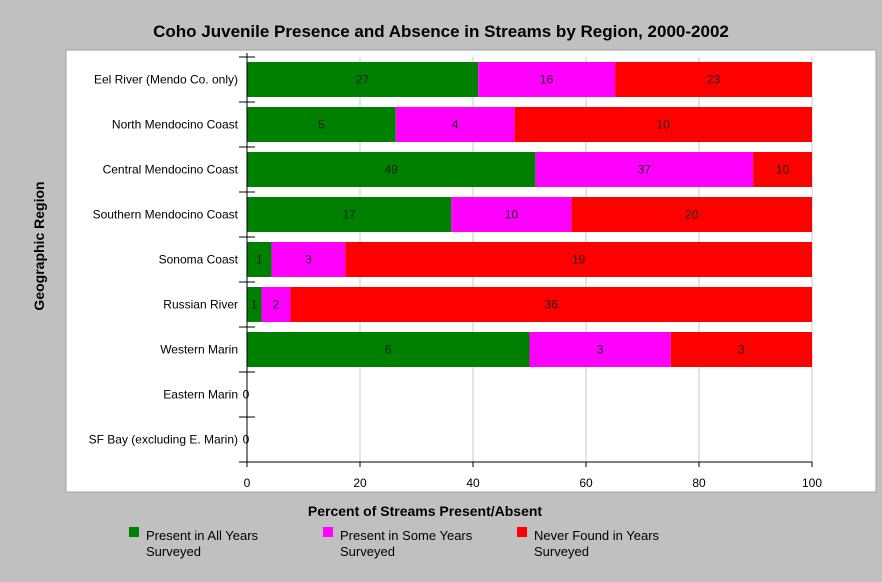  Describe the element at coordinates (199, 350) in the screenshot. I see `category-label: Western Marin` at that location.